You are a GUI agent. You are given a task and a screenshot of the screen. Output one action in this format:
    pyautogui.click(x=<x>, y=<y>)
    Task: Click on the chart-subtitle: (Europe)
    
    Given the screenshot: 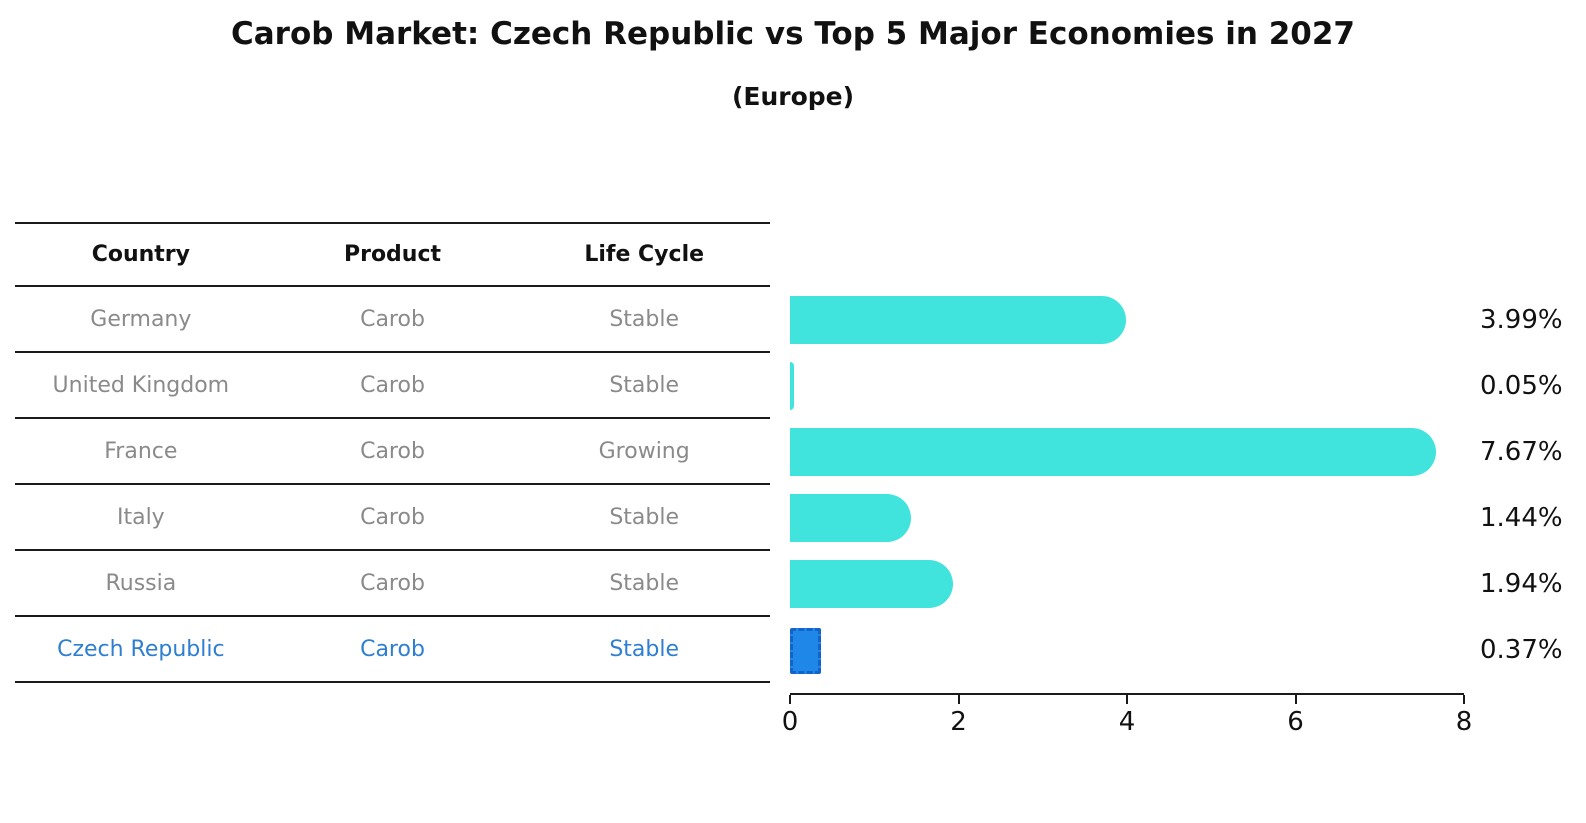 What is the action you would take?
    pyautogui.click(x=793, y=96)
    